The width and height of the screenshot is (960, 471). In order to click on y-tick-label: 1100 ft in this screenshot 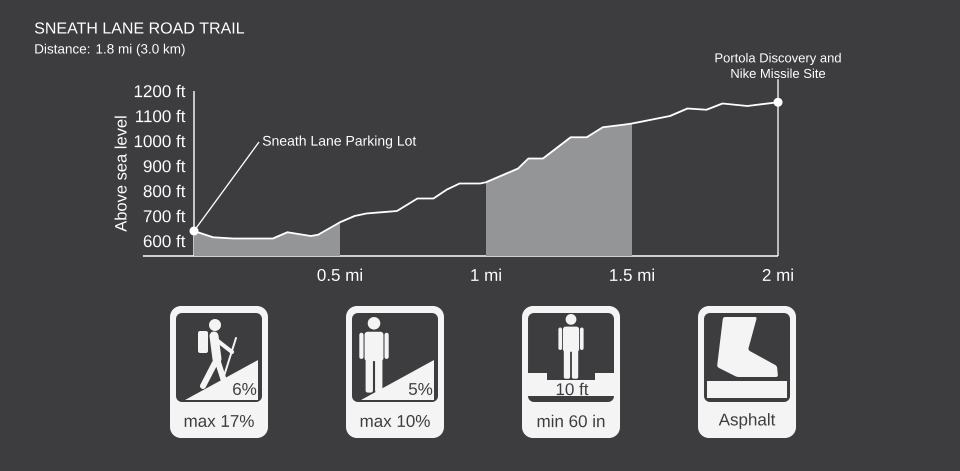, I will do `click(161, 116)`.